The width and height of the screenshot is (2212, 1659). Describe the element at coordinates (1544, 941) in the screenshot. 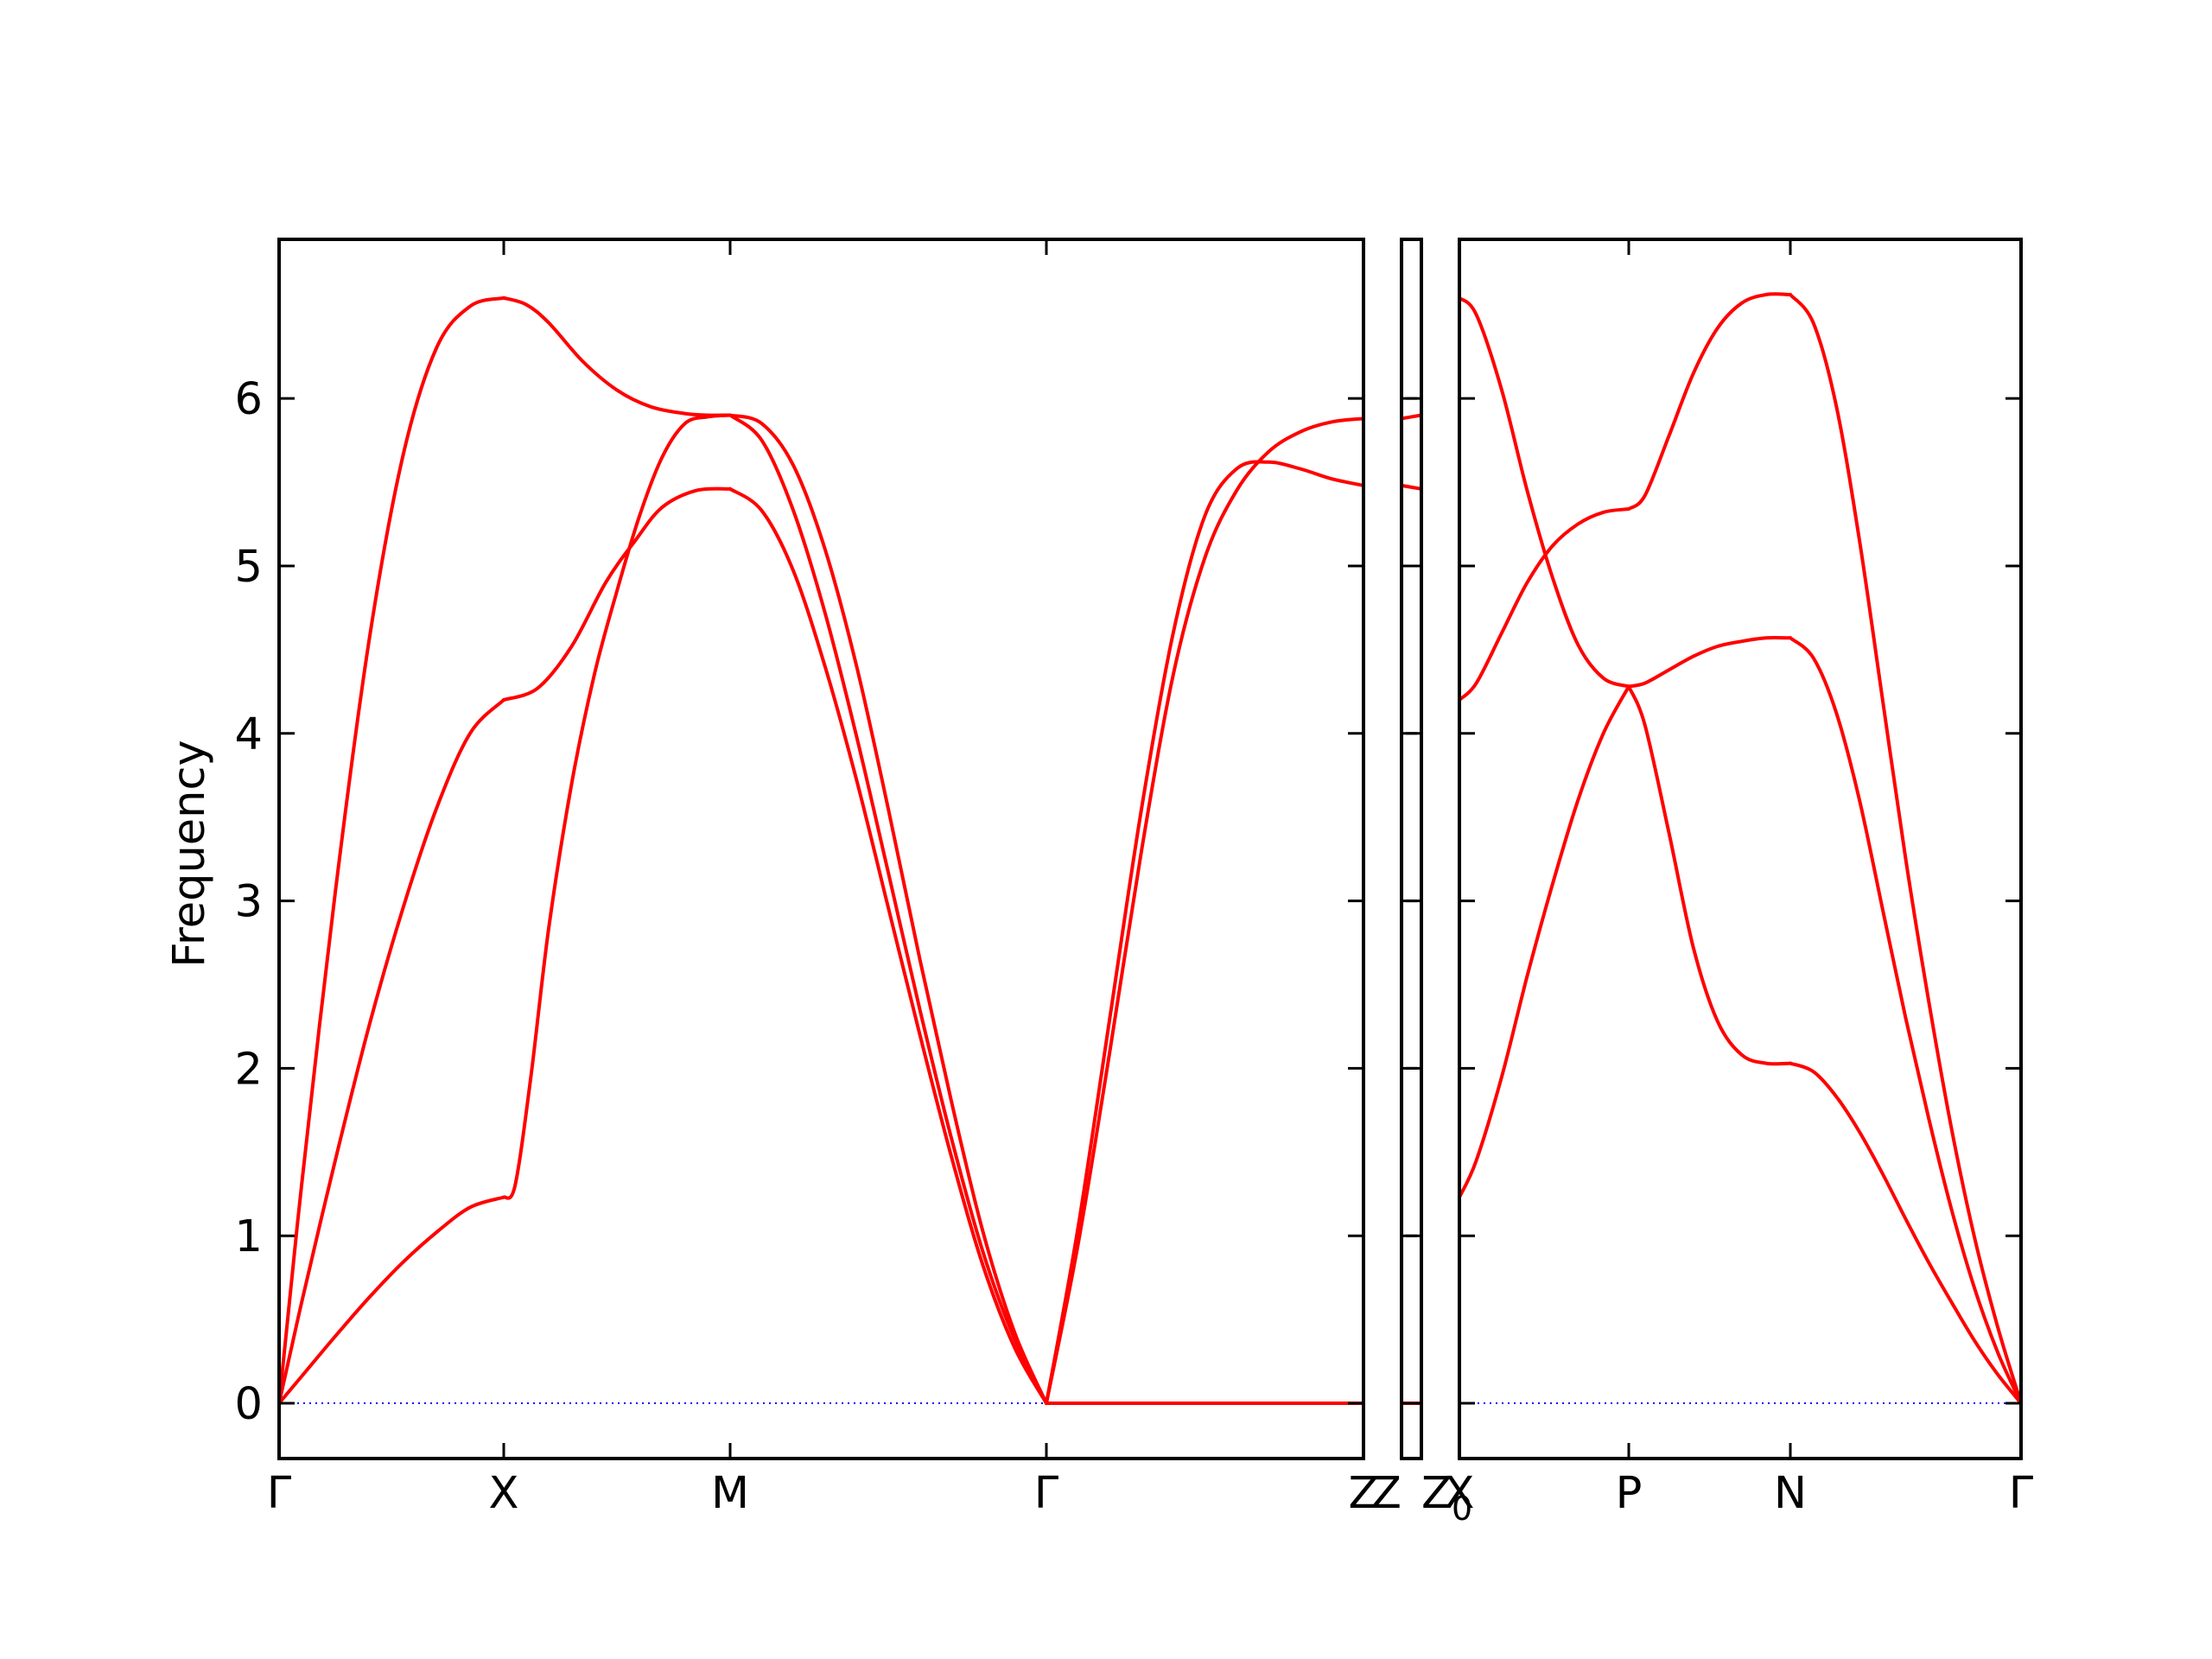

I see `band-3-x-p` at that location.